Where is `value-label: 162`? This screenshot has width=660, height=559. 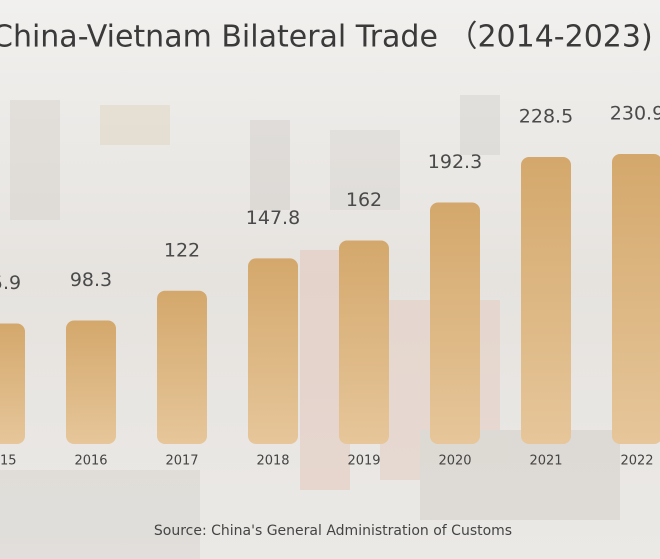 value-label: 162 is located at coordinates (364, 200).